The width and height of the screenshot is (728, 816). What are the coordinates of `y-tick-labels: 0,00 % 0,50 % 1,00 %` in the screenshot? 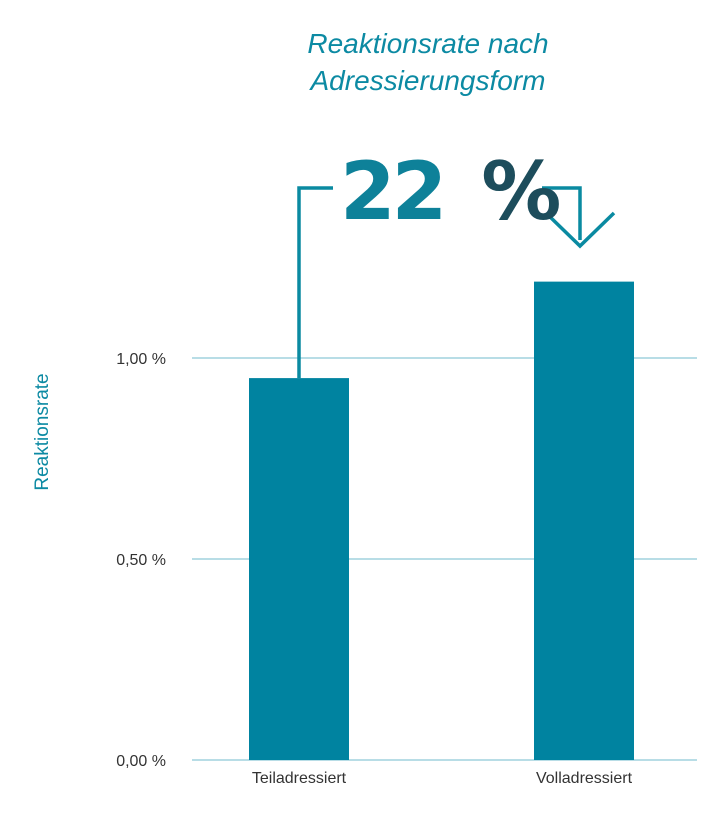 It's located at (141, 560).